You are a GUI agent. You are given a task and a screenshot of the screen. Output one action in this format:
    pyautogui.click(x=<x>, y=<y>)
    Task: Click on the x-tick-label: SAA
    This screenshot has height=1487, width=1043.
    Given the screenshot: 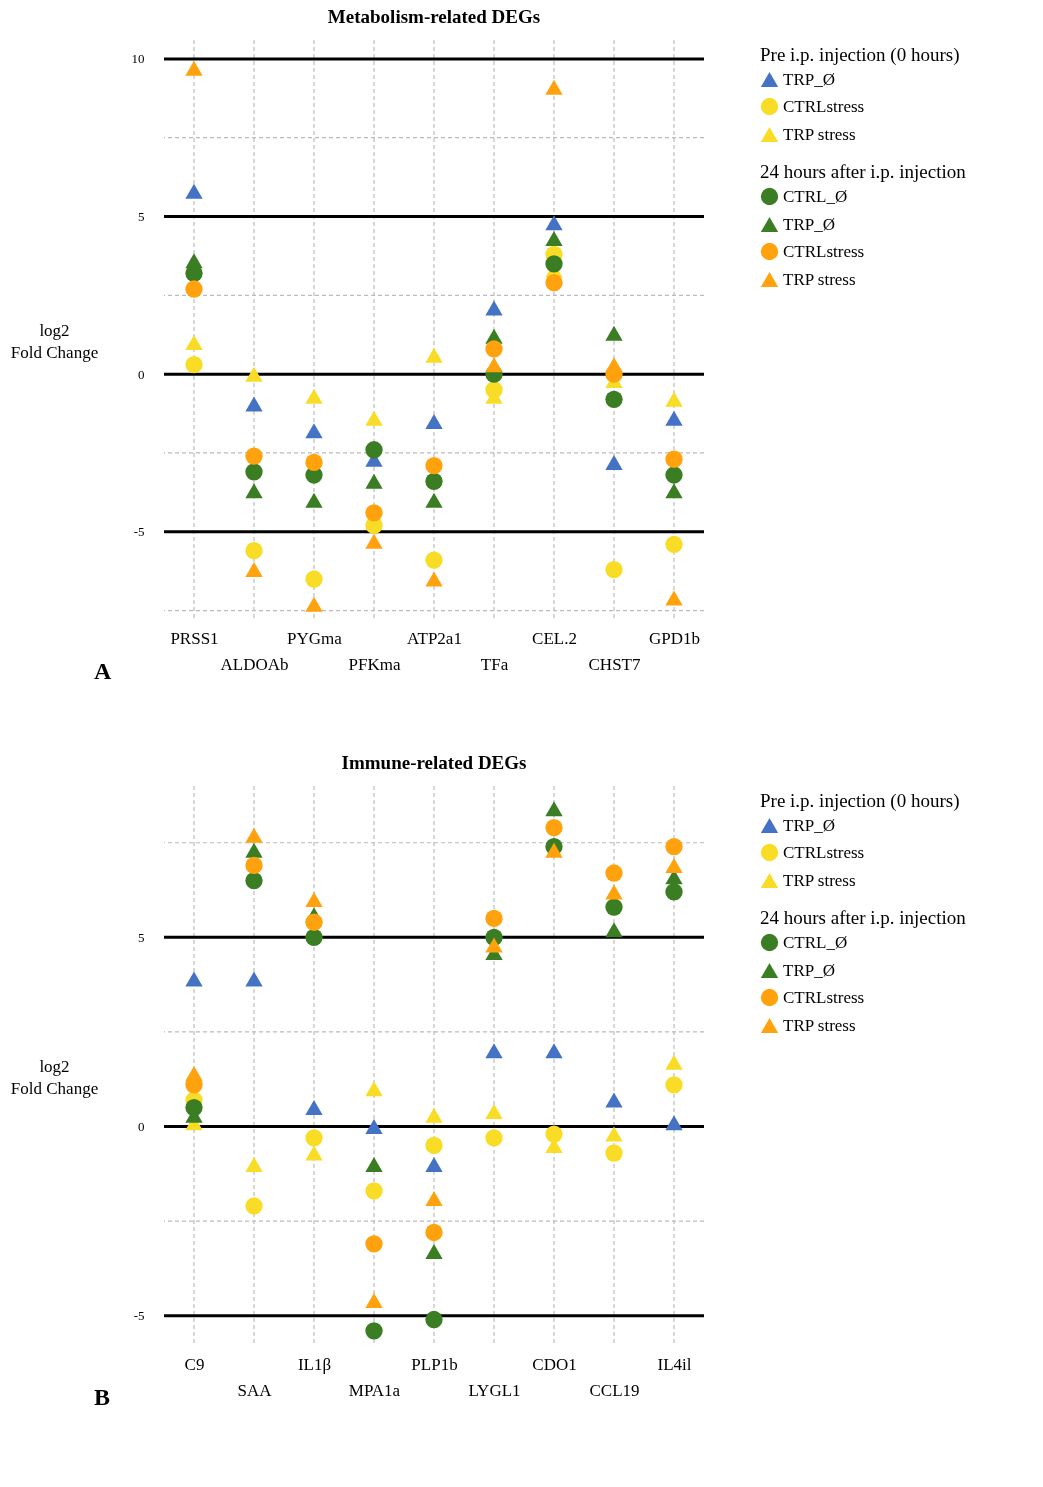 What is the action you would take?
    pyautogui.click(x=255, y=1390)
    